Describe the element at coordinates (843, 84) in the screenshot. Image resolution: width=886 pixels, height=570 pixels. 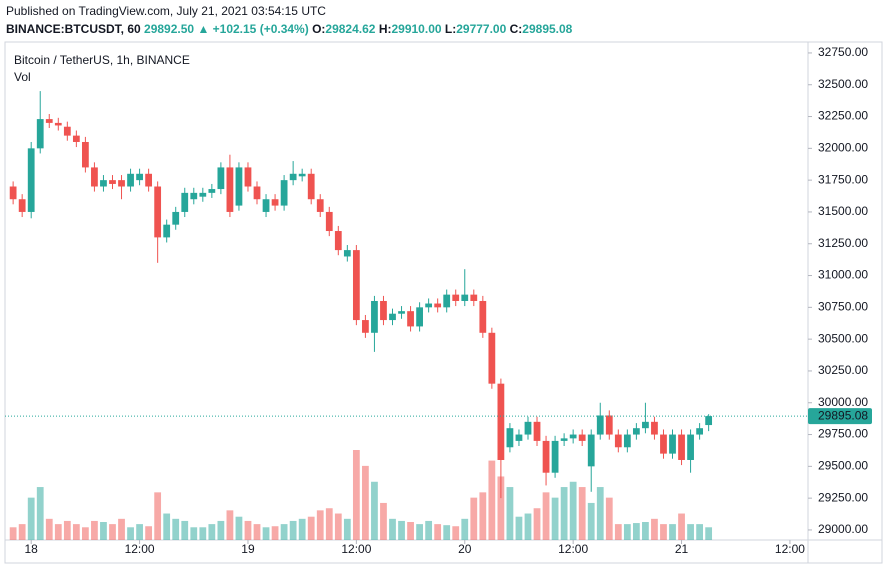
I see `y-tick-label: 32500.00` at that location.